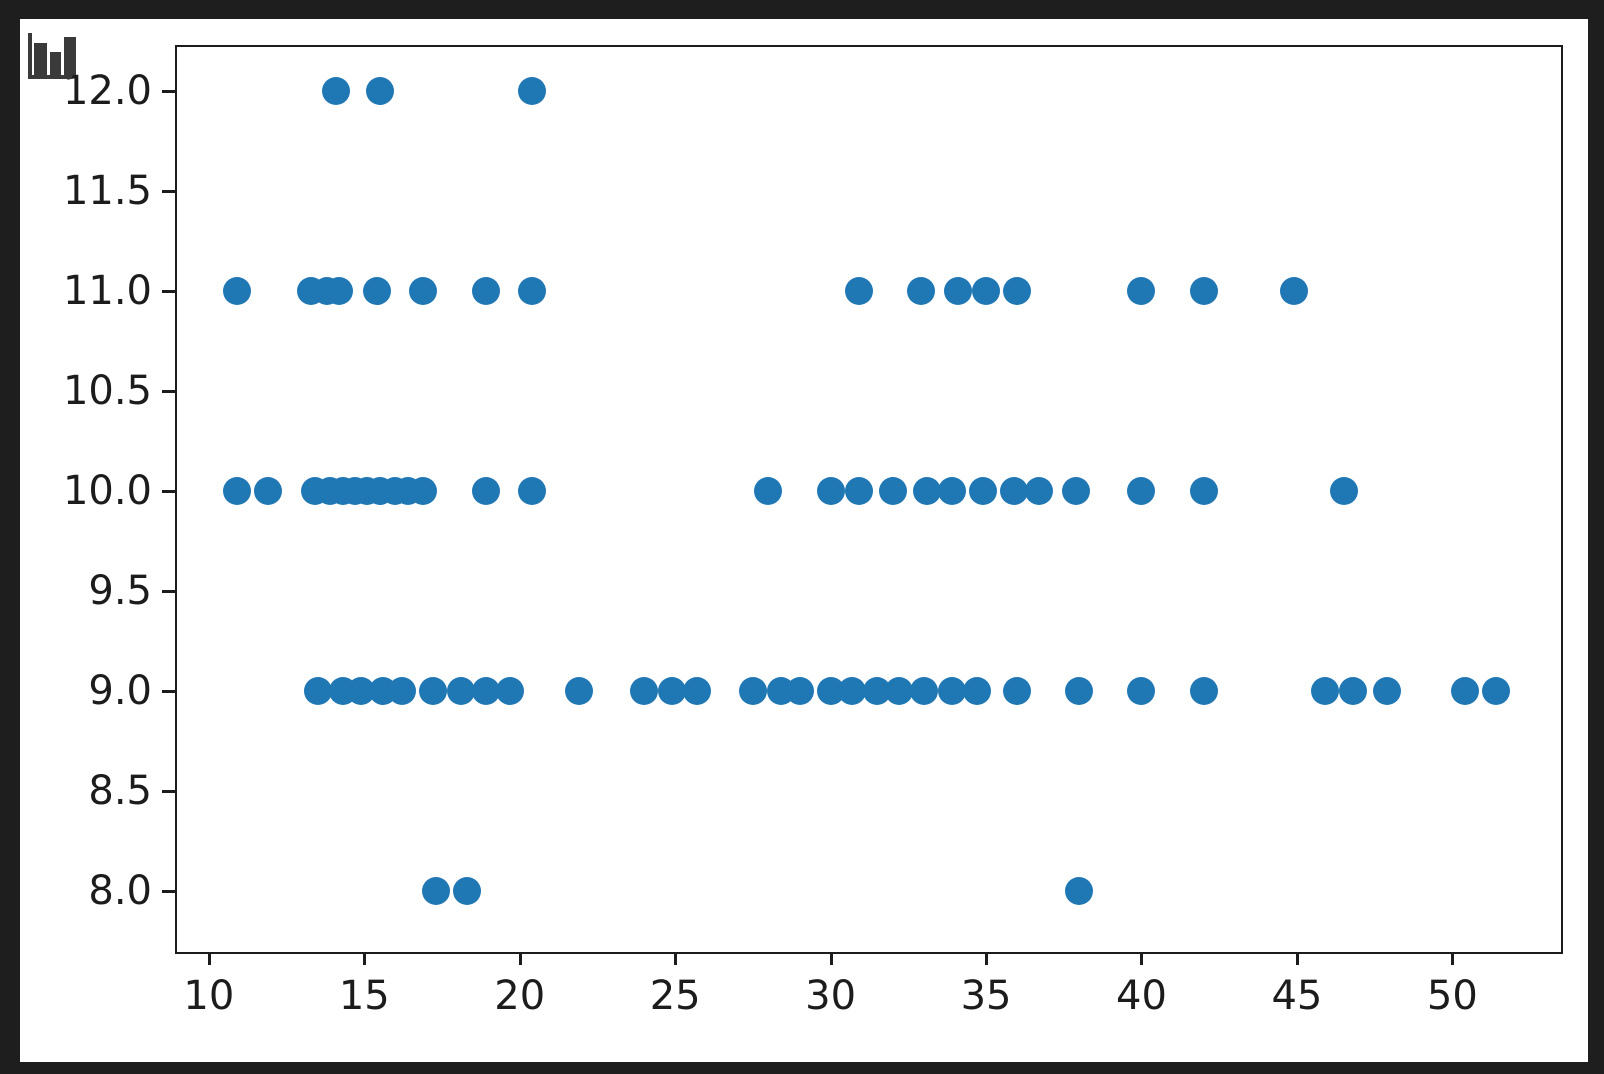  Describe the element at coordinates (120, 691) in the screenshot. I see `y-tick-label: 9.0` at that location.